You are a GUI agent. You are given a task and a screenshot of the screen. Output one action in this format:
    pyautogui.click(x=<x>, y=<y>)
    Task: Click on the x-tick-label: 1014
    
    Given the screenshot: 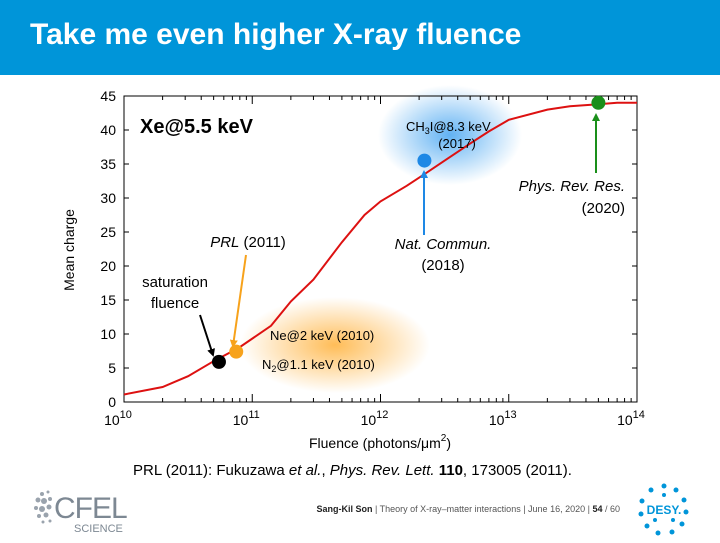 What is the action you would take?
    pyautogui.click(x=631, y=418)
    